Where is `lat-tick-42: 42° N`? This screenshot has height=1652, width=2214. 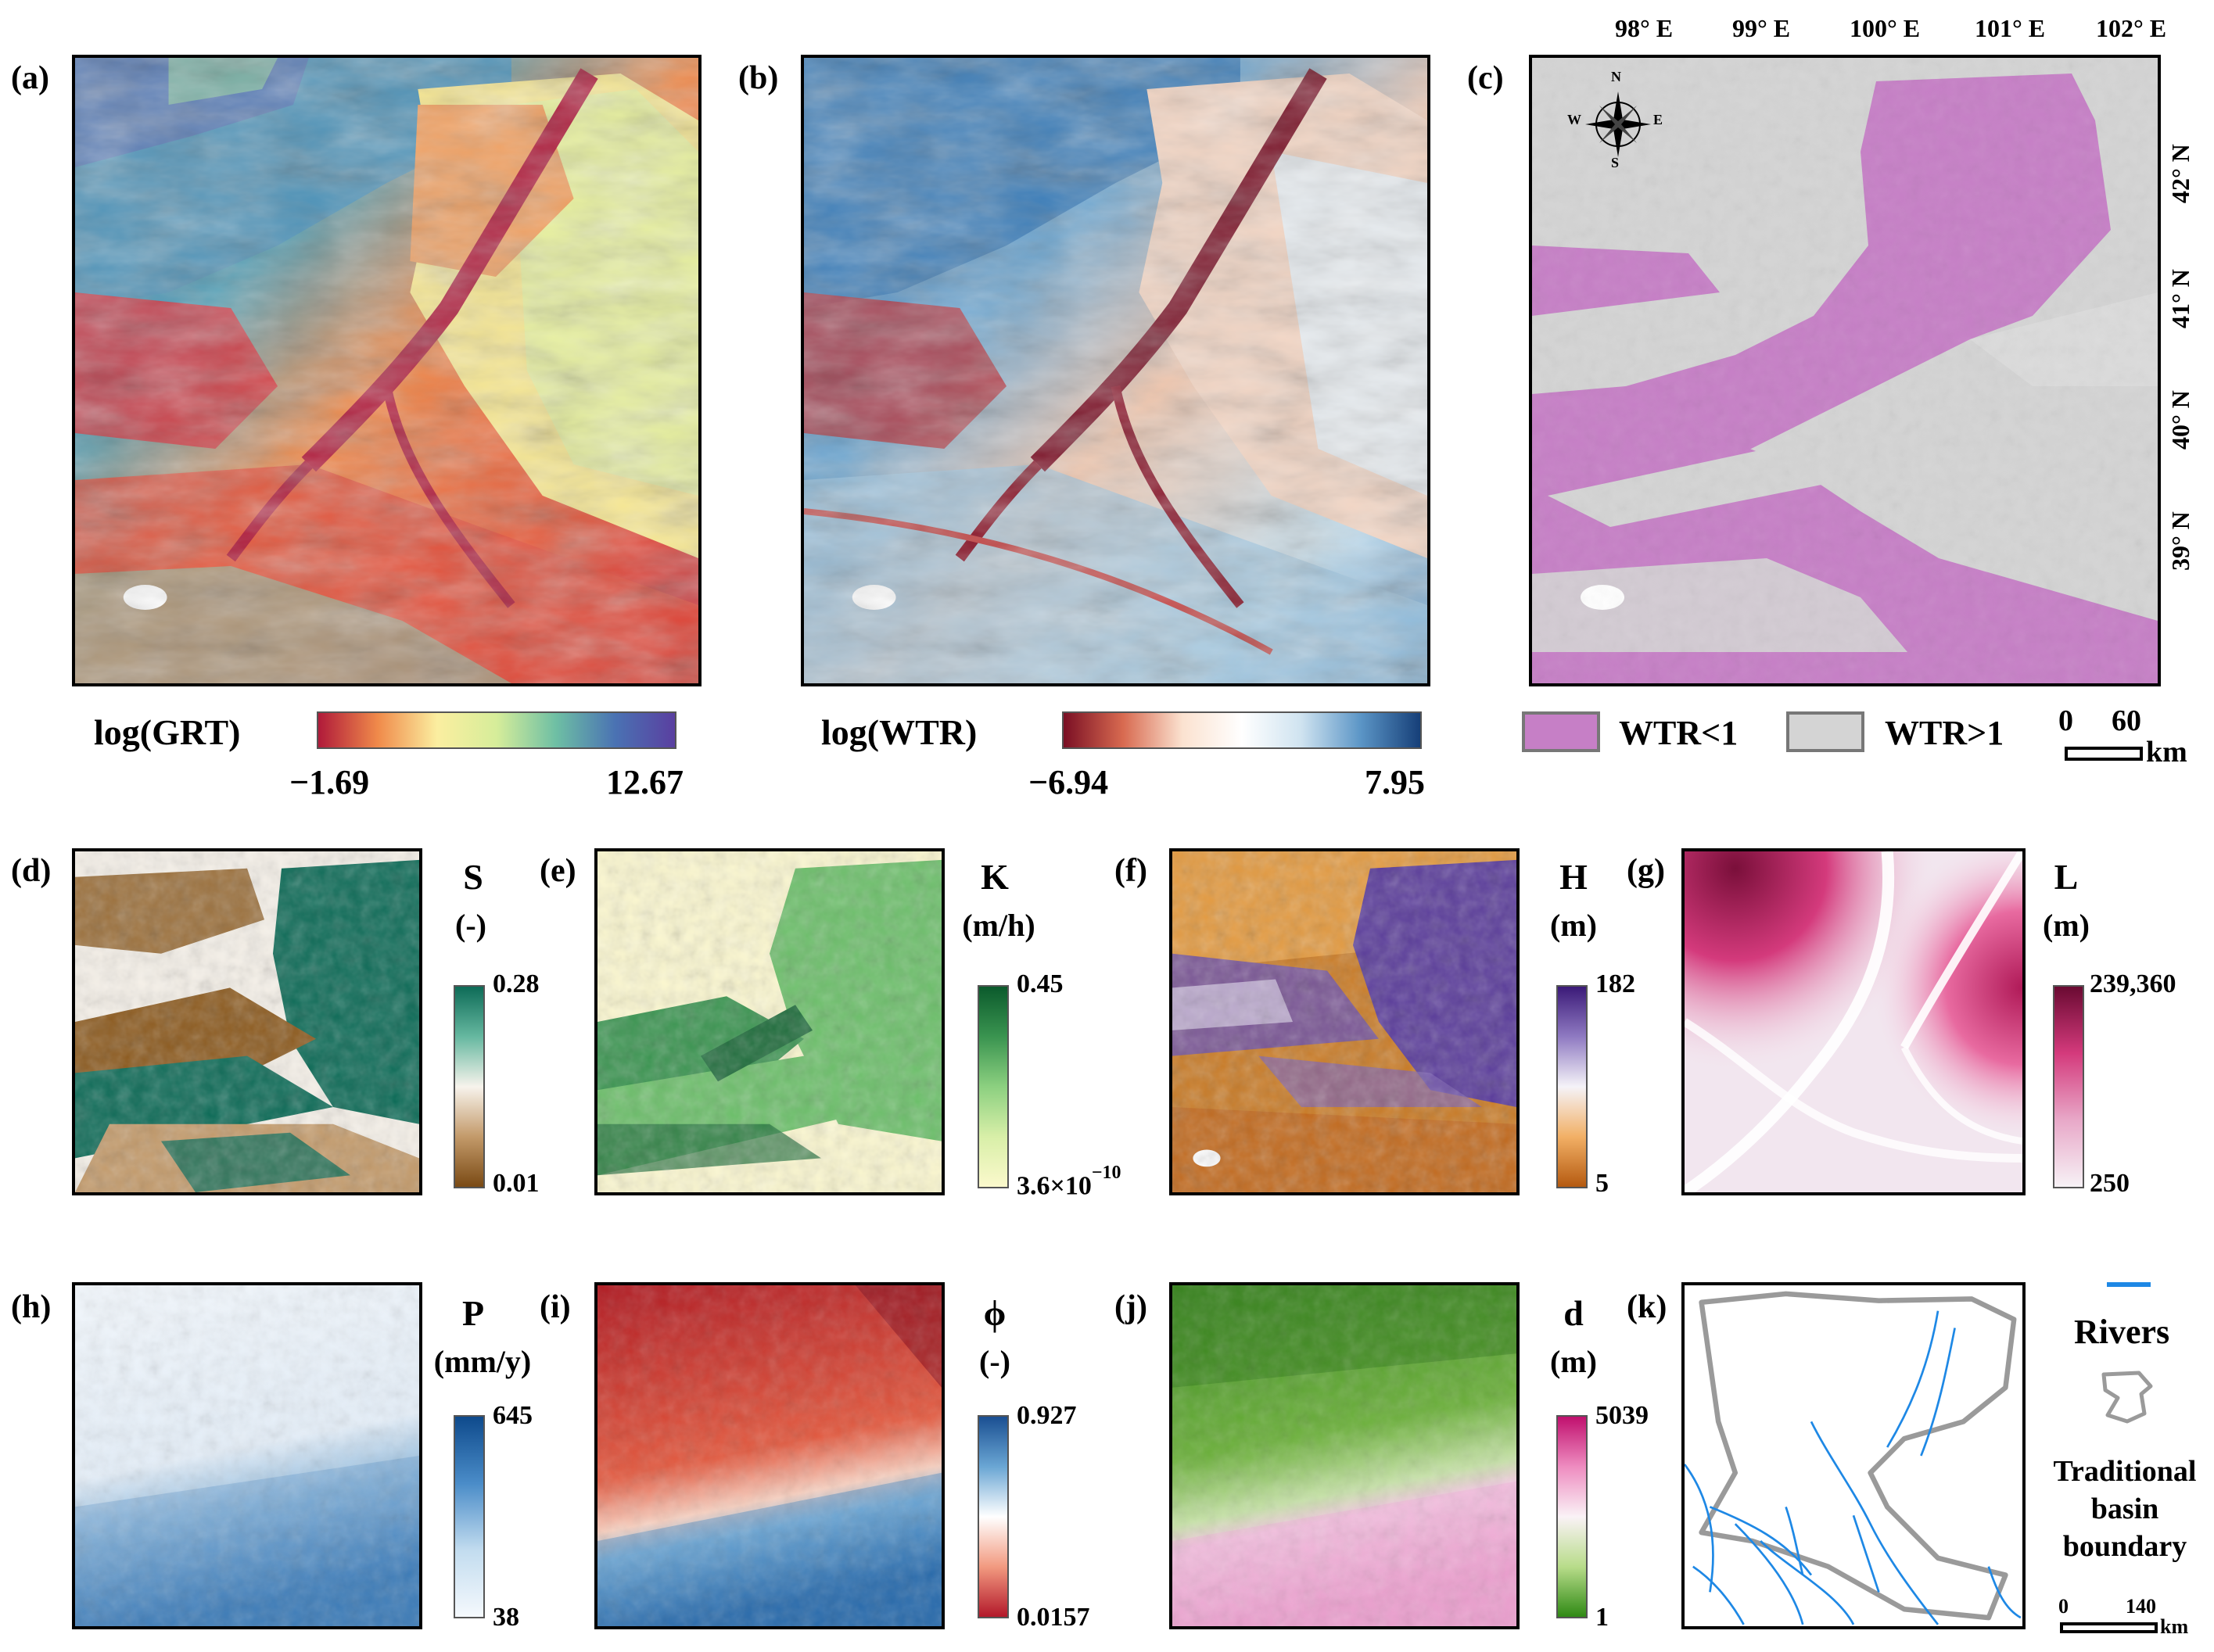
lat-tick-42: 42° N is located at coordinates (2180, 173).